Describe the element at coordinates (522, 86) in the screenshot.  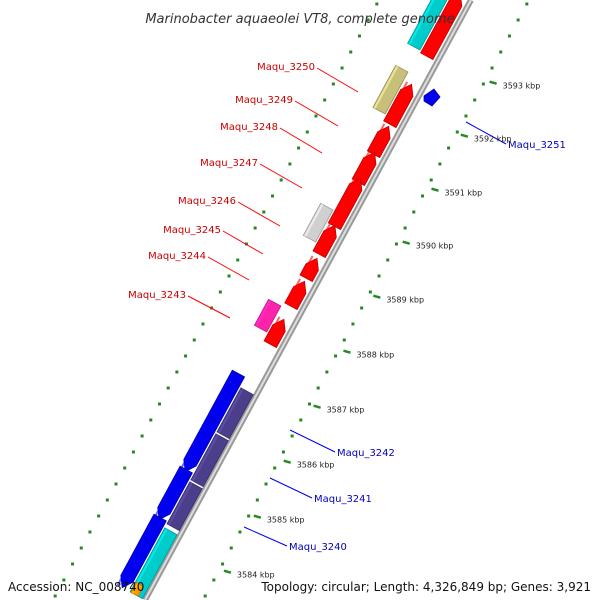
I see `scale-tick-label: 3593 kbp` at that location.